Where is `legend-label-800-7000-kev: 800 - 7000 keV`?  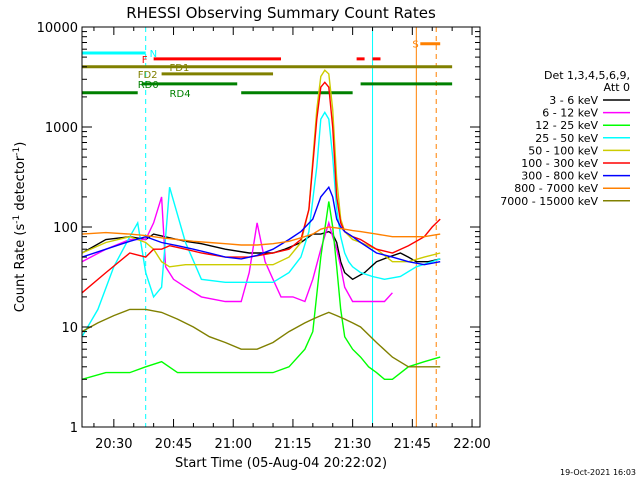 legend-label-800-7000-kev: 800 - 7000 keV is located at coordinates (556, 188).